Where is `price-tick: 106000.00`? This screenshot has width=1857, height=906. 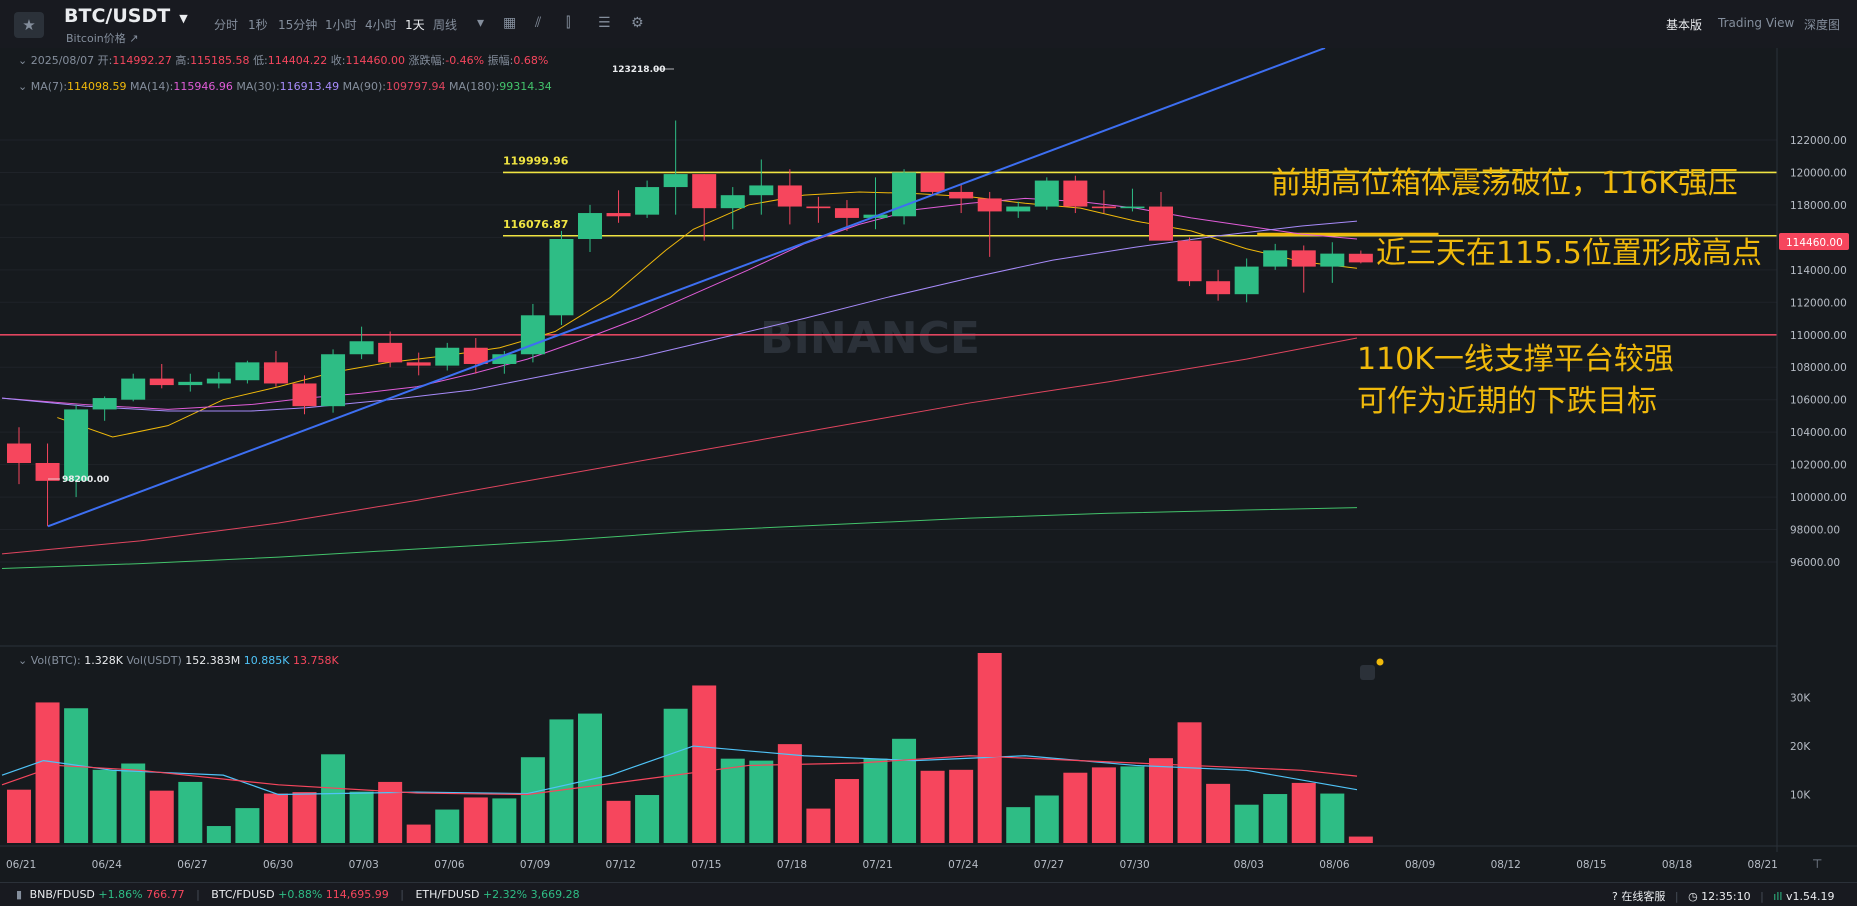 price-tick: 106000.00 is located at coordinates (1818, 401).